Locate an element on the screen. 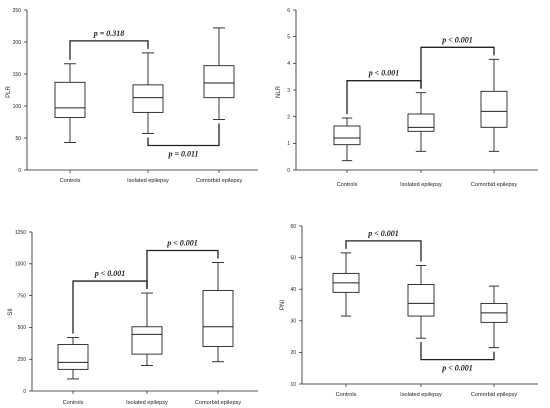 The image size is (550, 408). y-tick-label: 40 is located at coordinates (293, 290).